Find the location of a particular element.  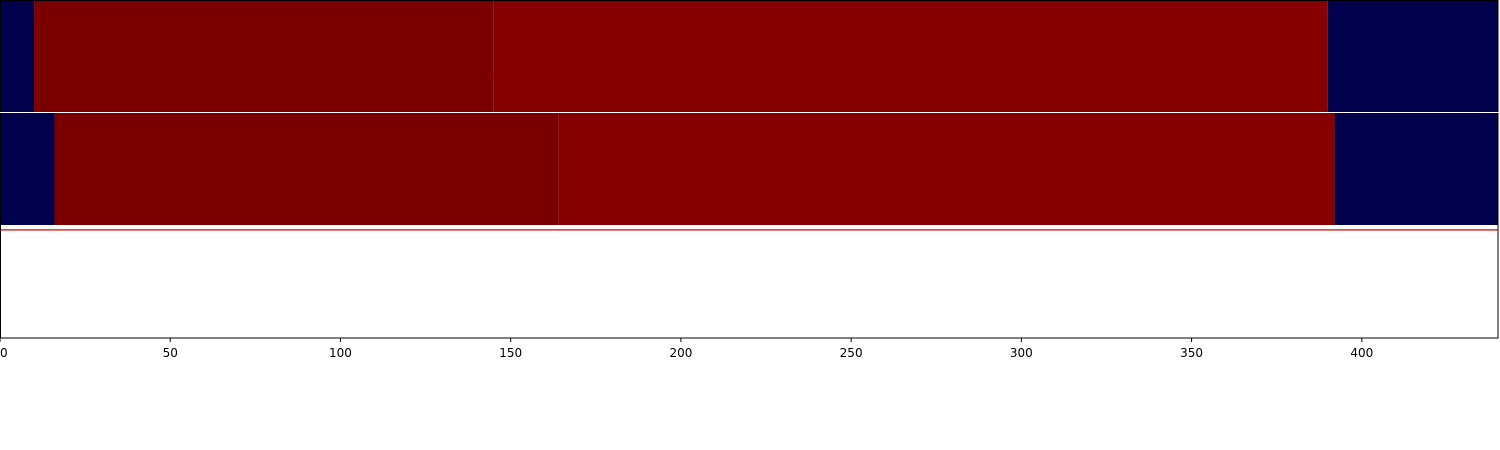

x-tick-label-4: 200 is located at coordinates (680, 353).